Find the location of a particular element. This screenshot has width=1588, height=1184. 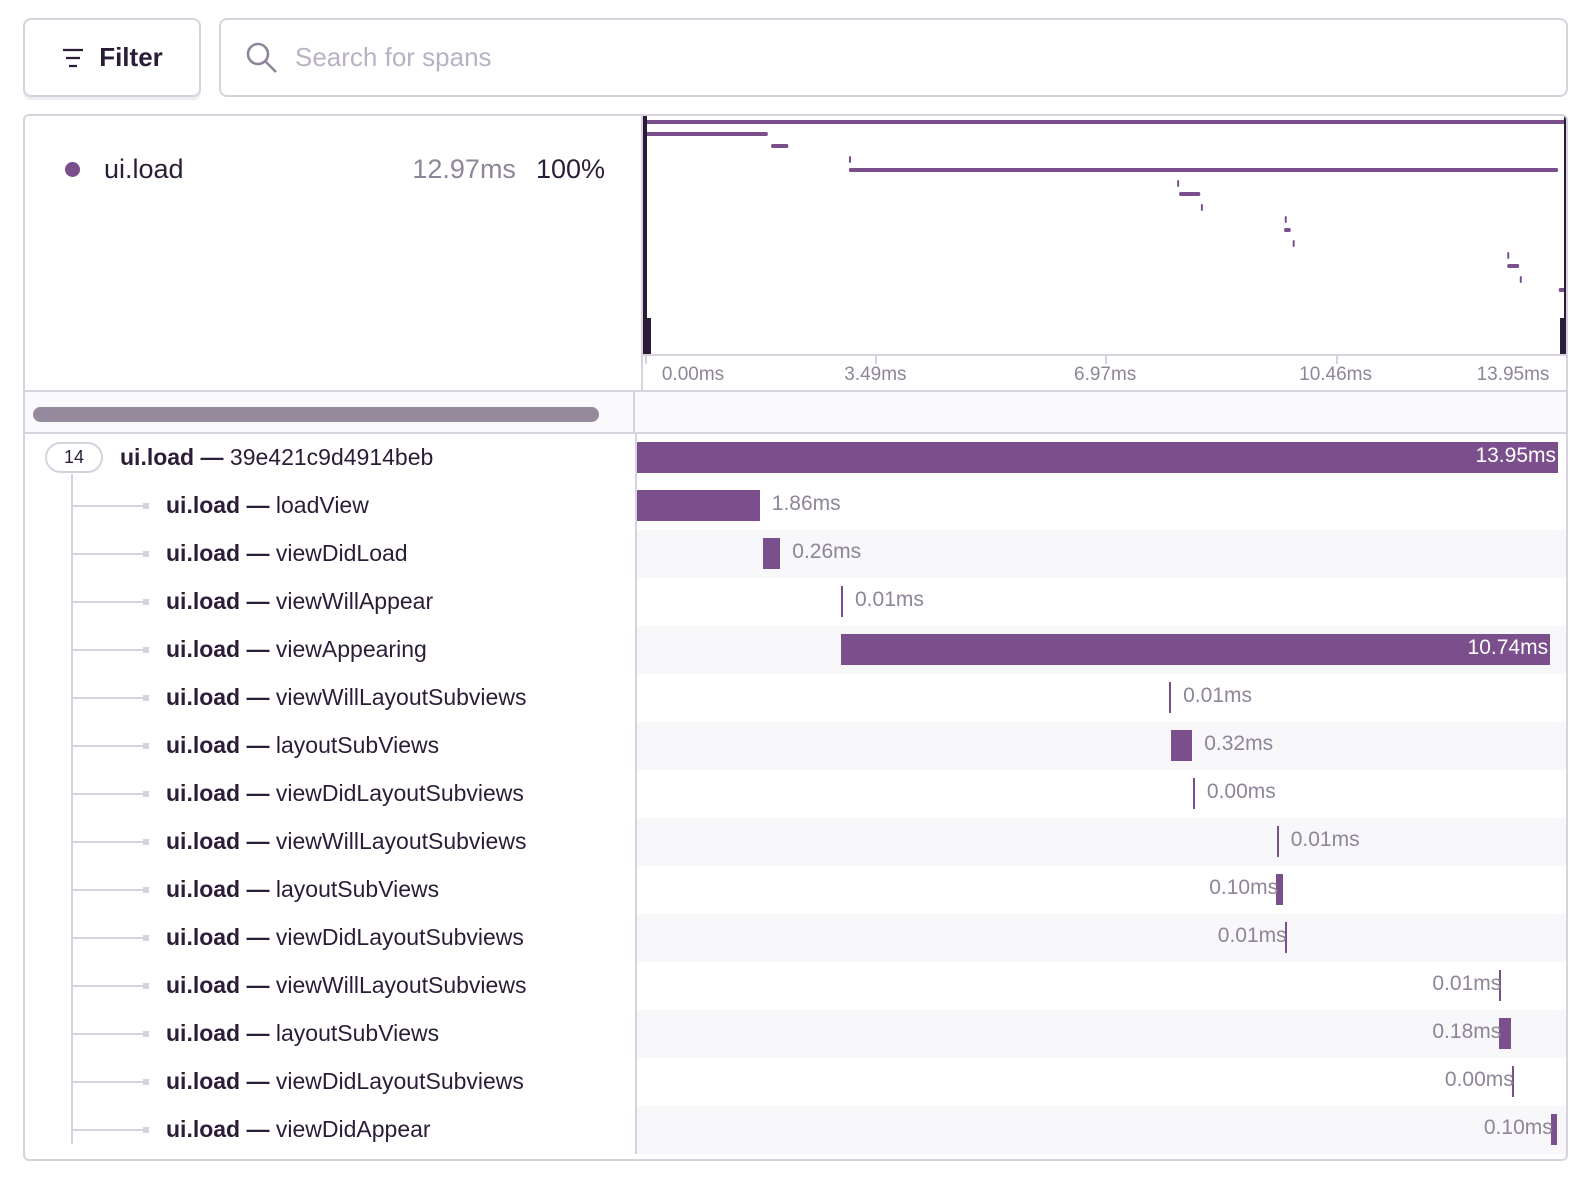

child-count-toggle: 14 is located at coordinates (74, 457).